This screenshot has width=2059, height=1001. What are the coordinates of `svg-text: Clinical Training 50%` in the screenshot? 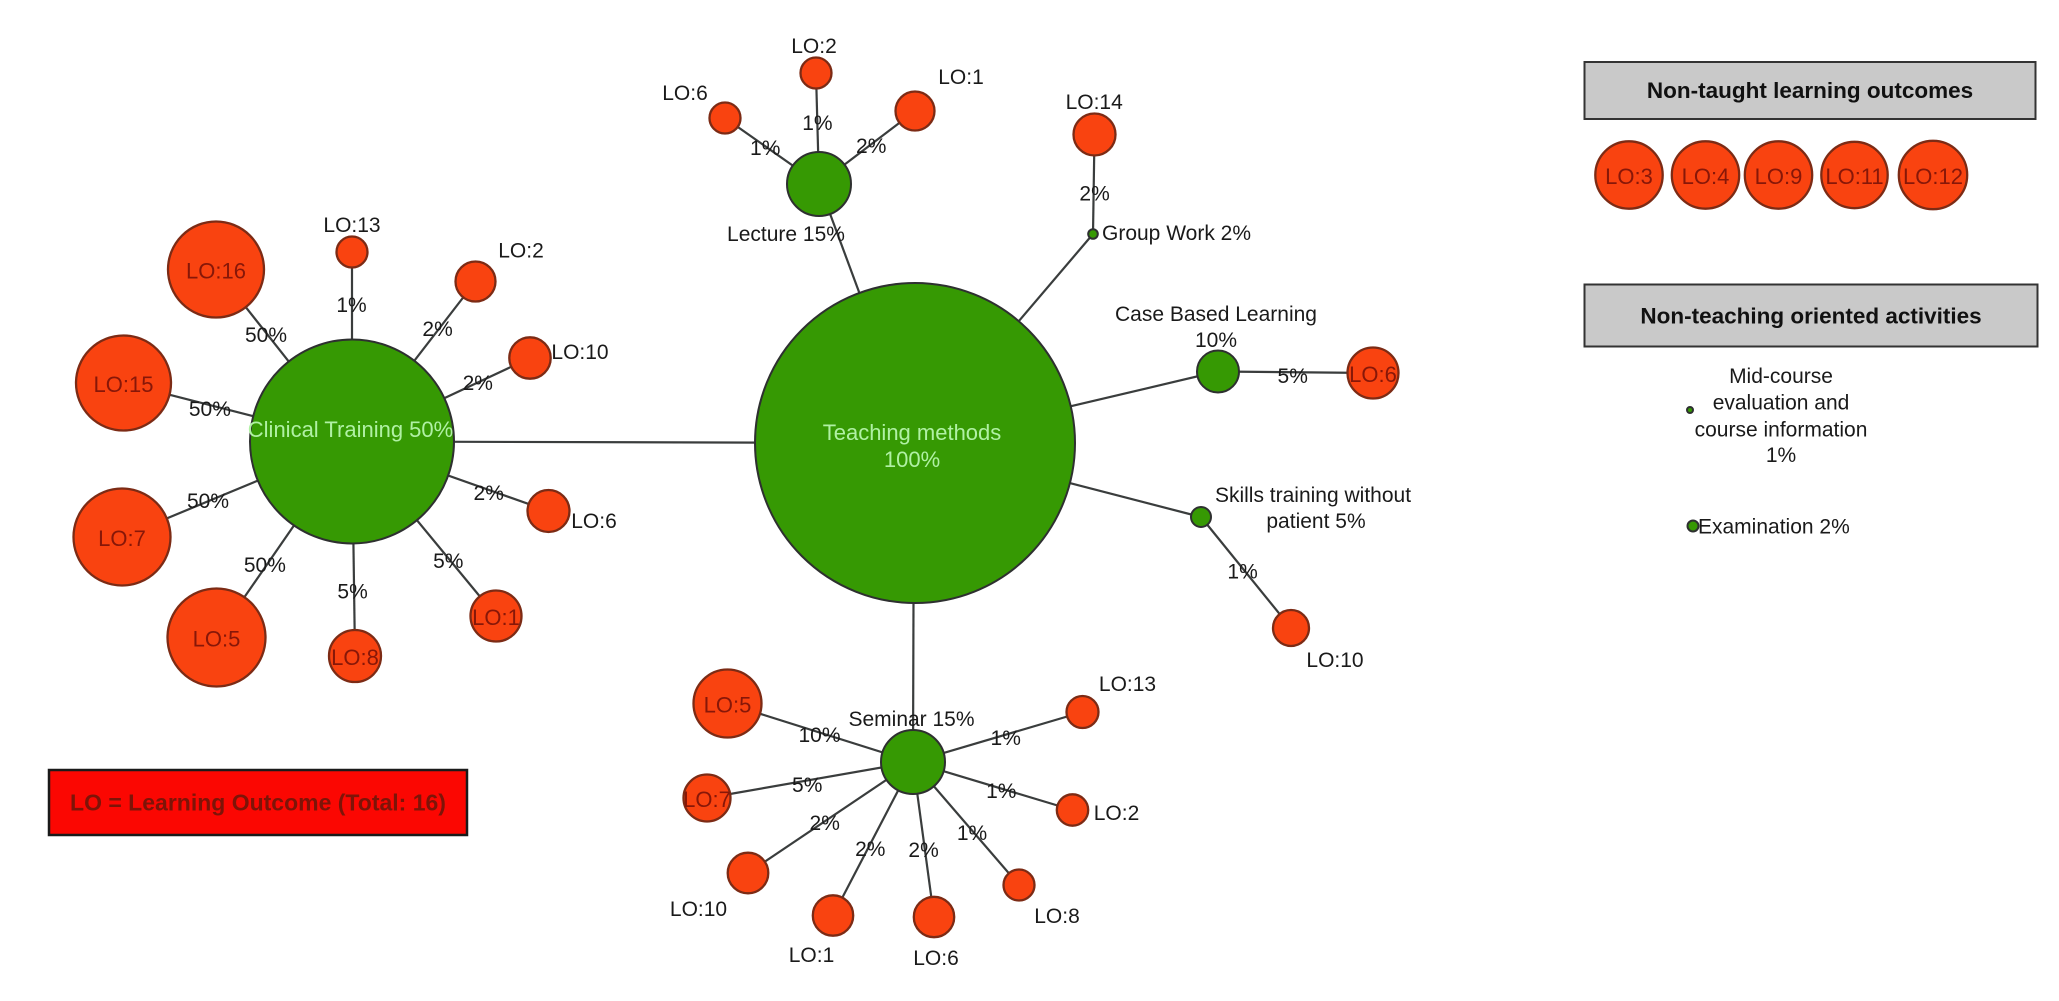 It's located at (350, 429).